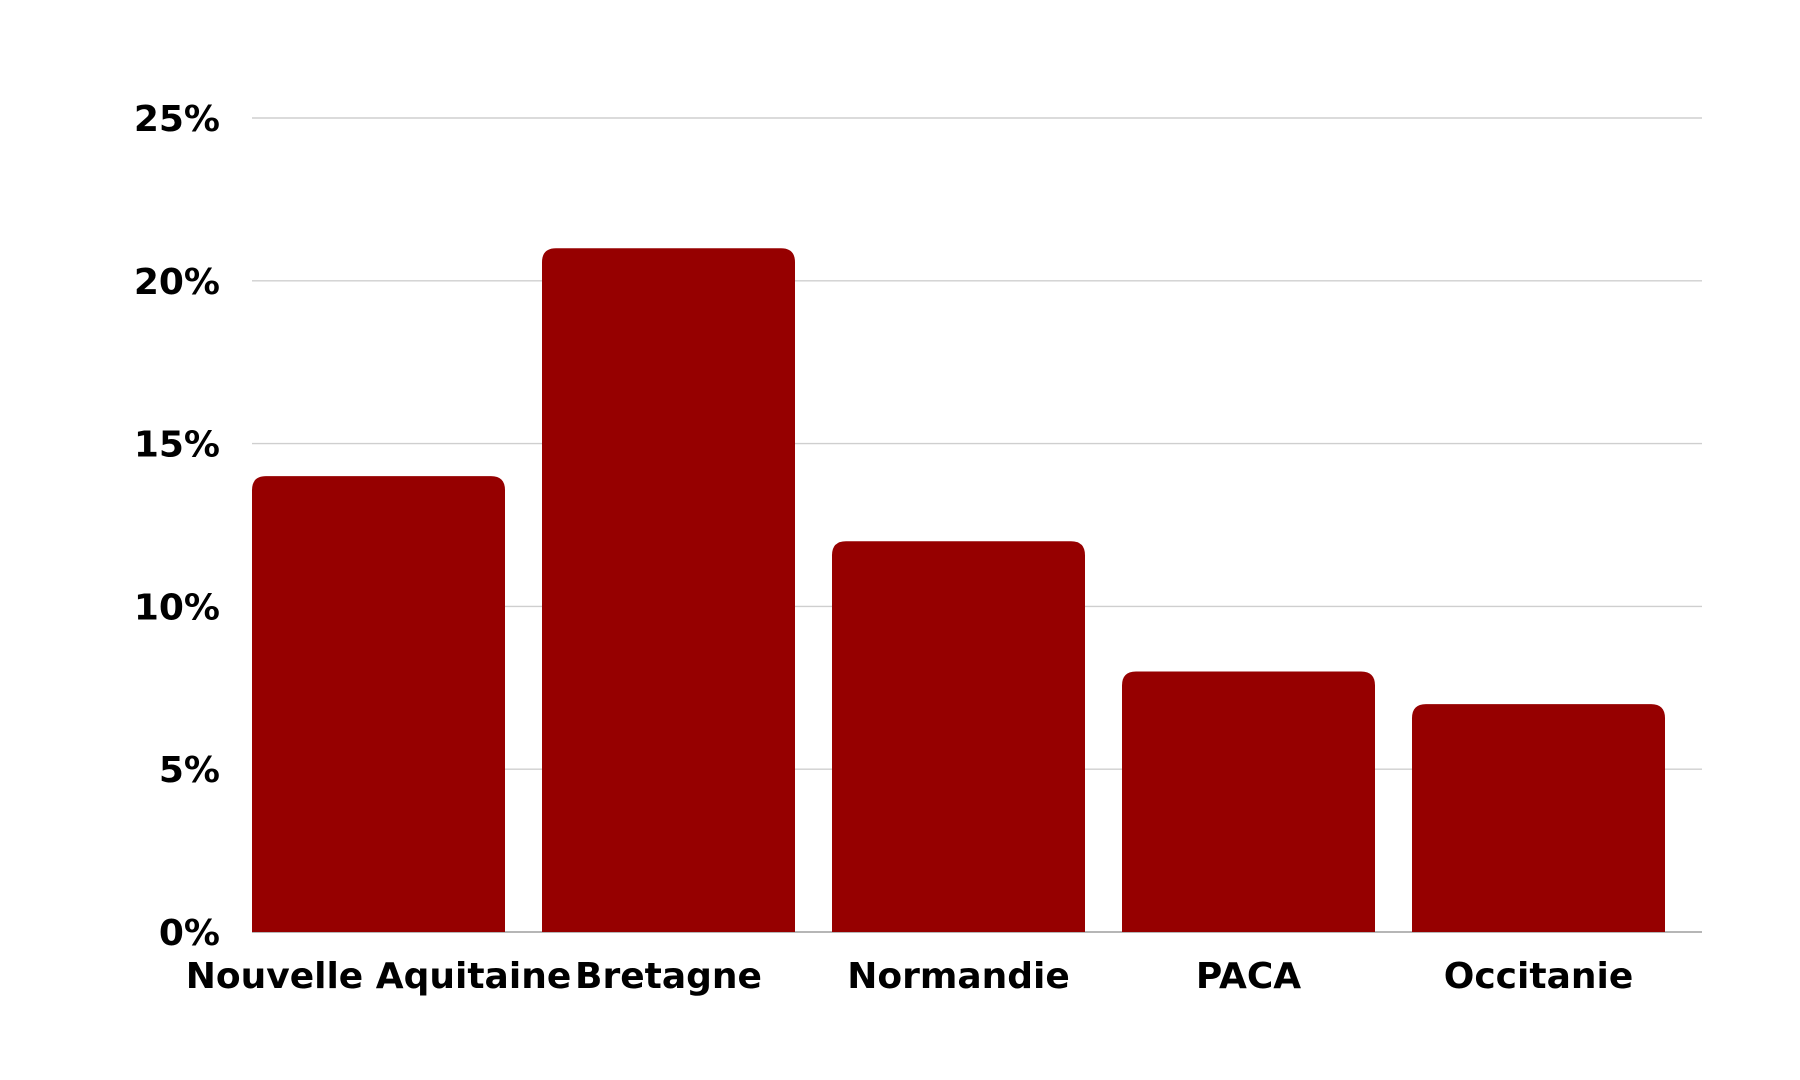  Describe the element at coordinates (189, 770) in the screenshot. I see `y-tick-label: 5%` at that location.